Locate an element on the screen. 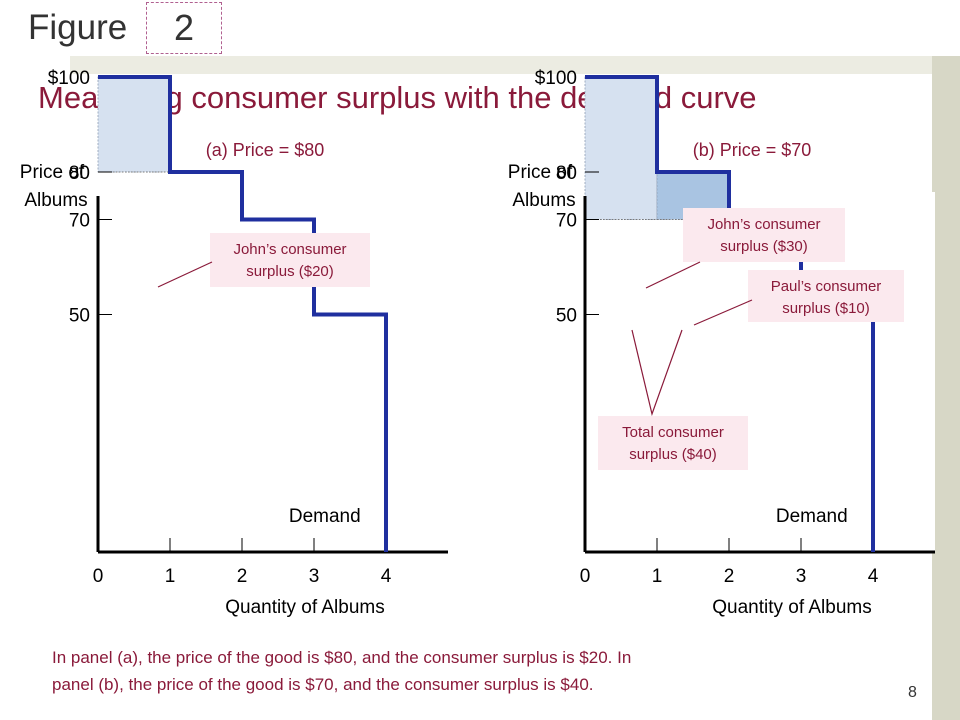  figure-label: Figure is located at coordinates (78, 27).